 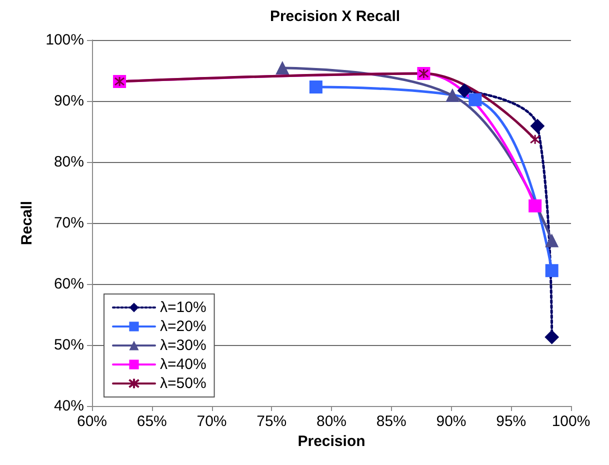 I want to click on legend-label: λ=20%, so click(x=183, y=326).